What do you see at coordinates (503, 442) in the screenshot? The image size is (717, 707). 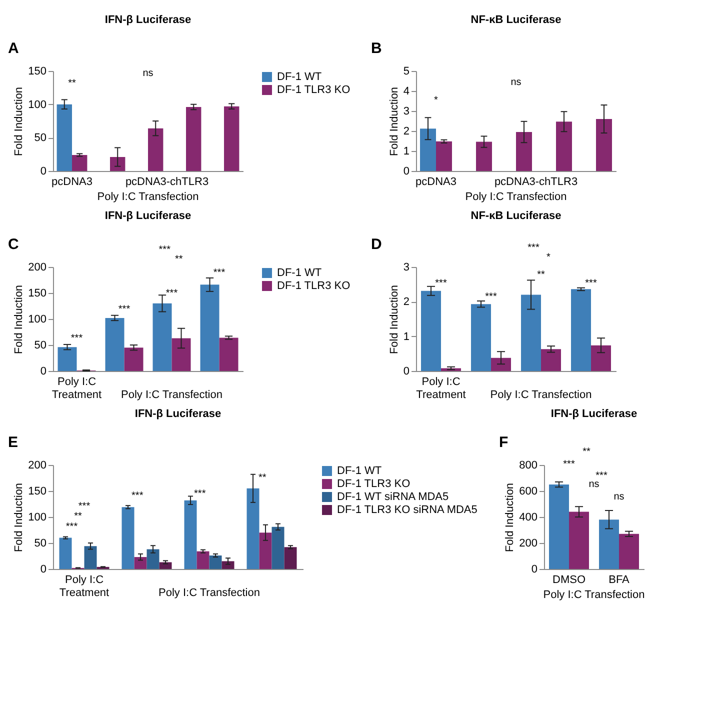 I see `text: F` at bounding box center [503, 442].